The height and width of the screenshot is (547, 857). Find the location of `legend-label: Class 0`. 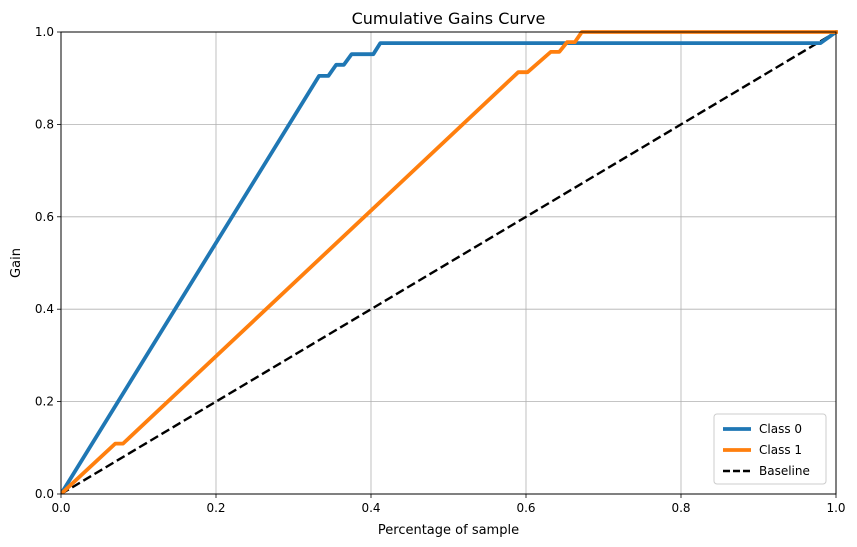

legend-label: Class 0 is located at coordinates (780, 429).